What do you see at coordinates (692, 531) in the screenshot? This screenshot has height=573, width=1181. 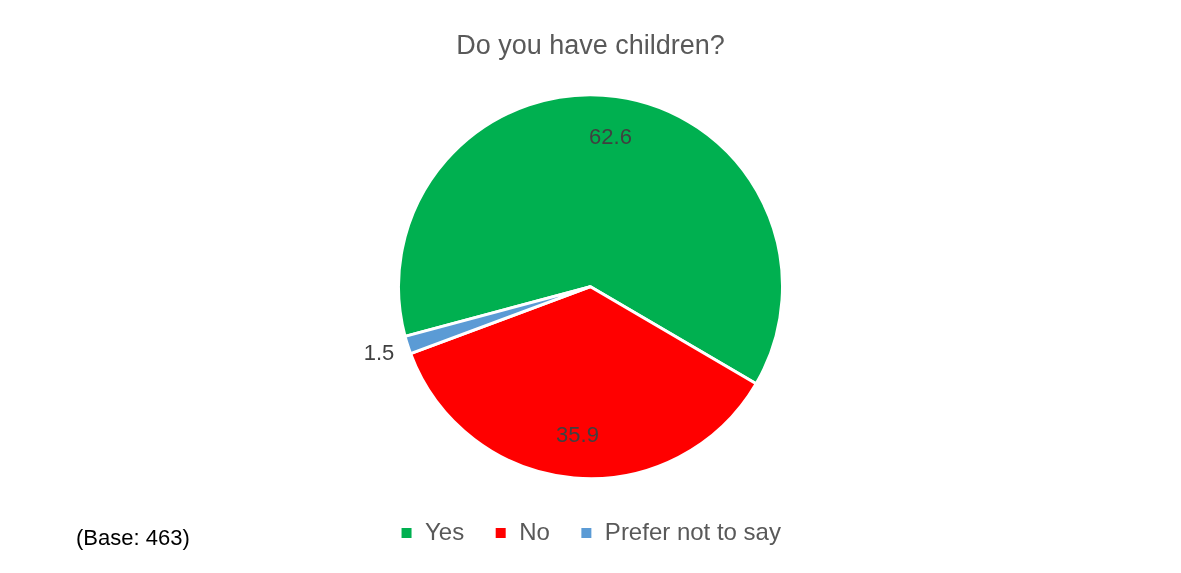 I see `legend-label: Prefer not to say` at bounding box center [692, 531].